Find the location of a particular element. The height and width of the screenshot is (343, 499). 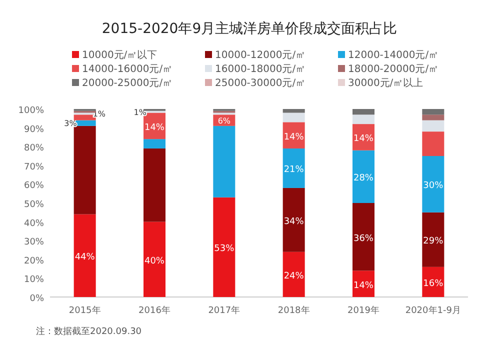

data-label: 40% is located at coordinates (154, 261).